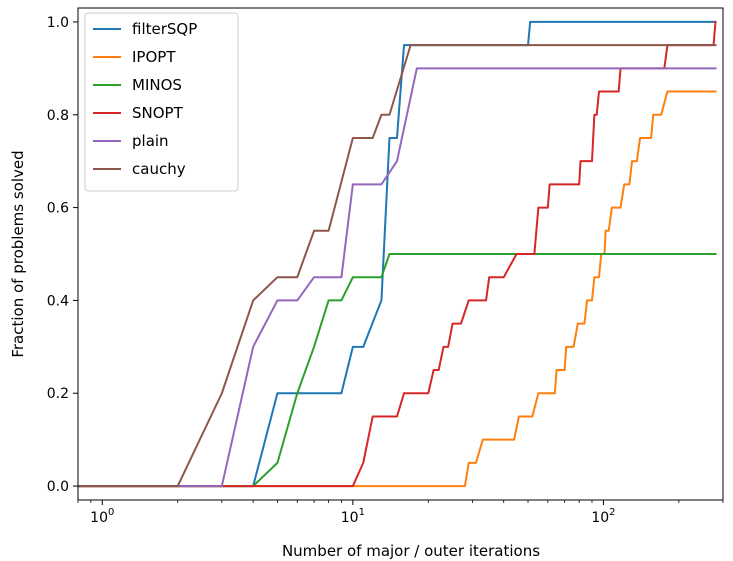  What do you see at coordinates (157, 85) in the screenshot?
I see `legend-label-minos: MINOS` at bounding box center [157, 85].